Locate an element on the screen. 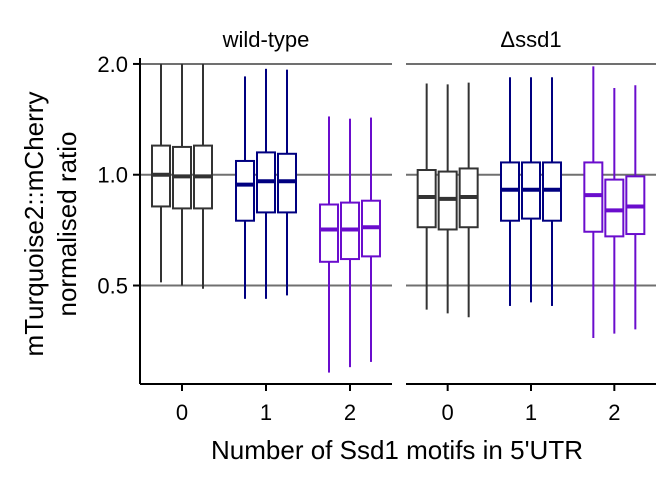  box-2-2-2-body is located at coordinates (614, 208).